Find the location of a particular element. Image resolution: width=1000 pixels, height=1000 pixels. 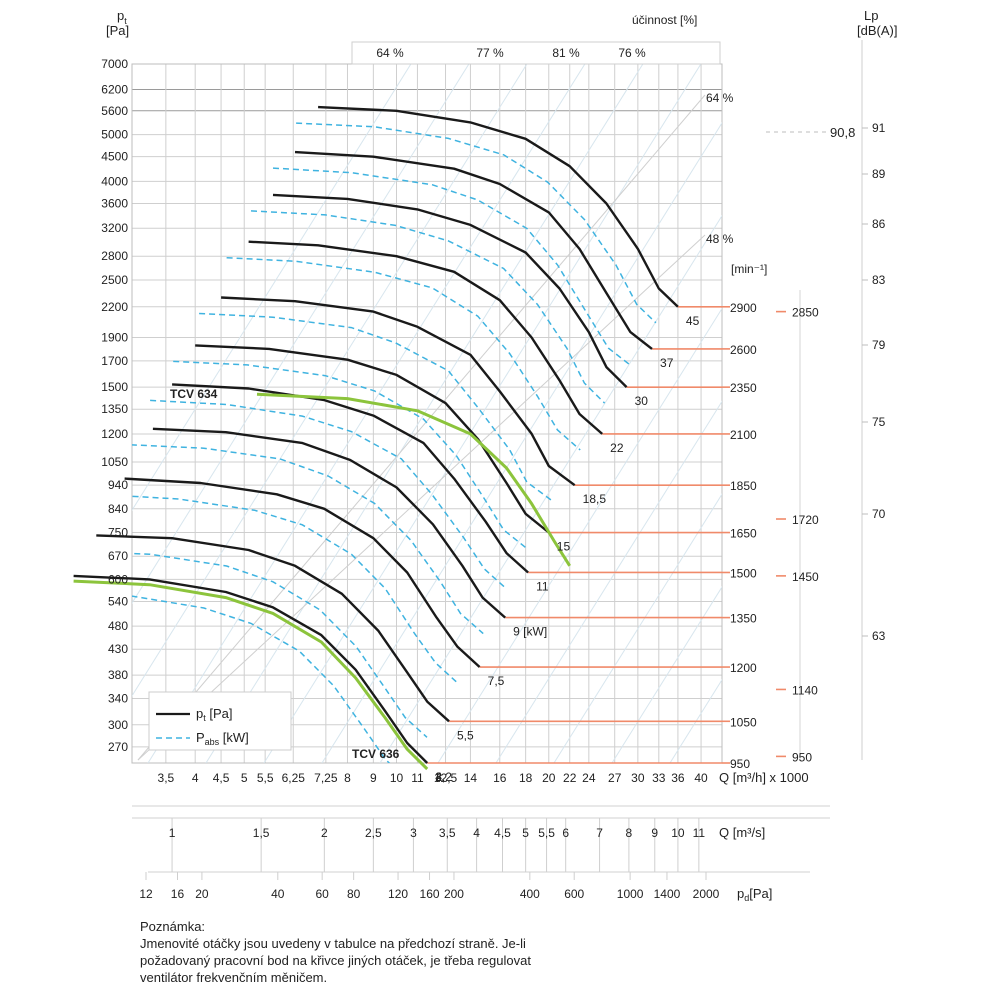

x-tick-flow-h: 24 is located at coordinates (589, 778).